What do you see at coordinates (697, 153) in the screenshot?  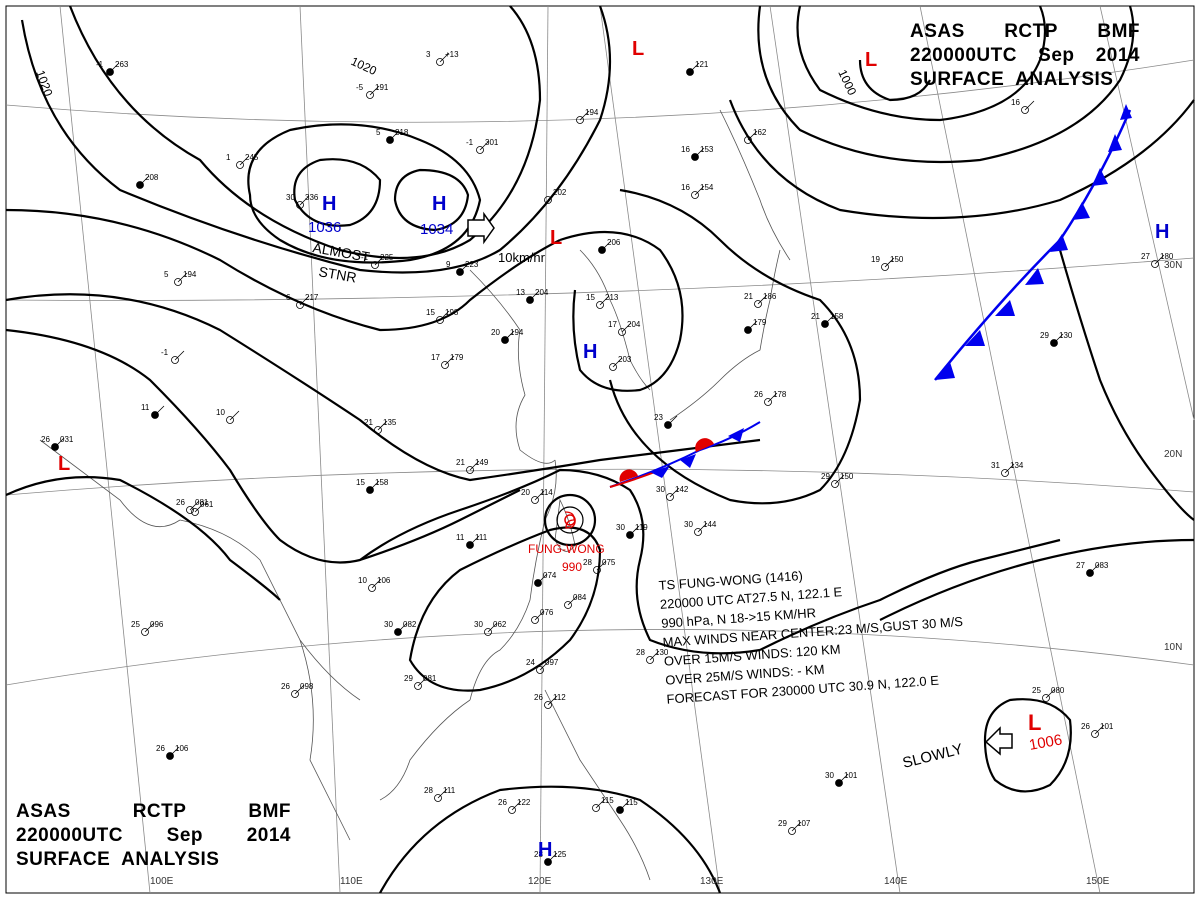 I see `station-plot: 16 153` at bounding box center [697, 153].